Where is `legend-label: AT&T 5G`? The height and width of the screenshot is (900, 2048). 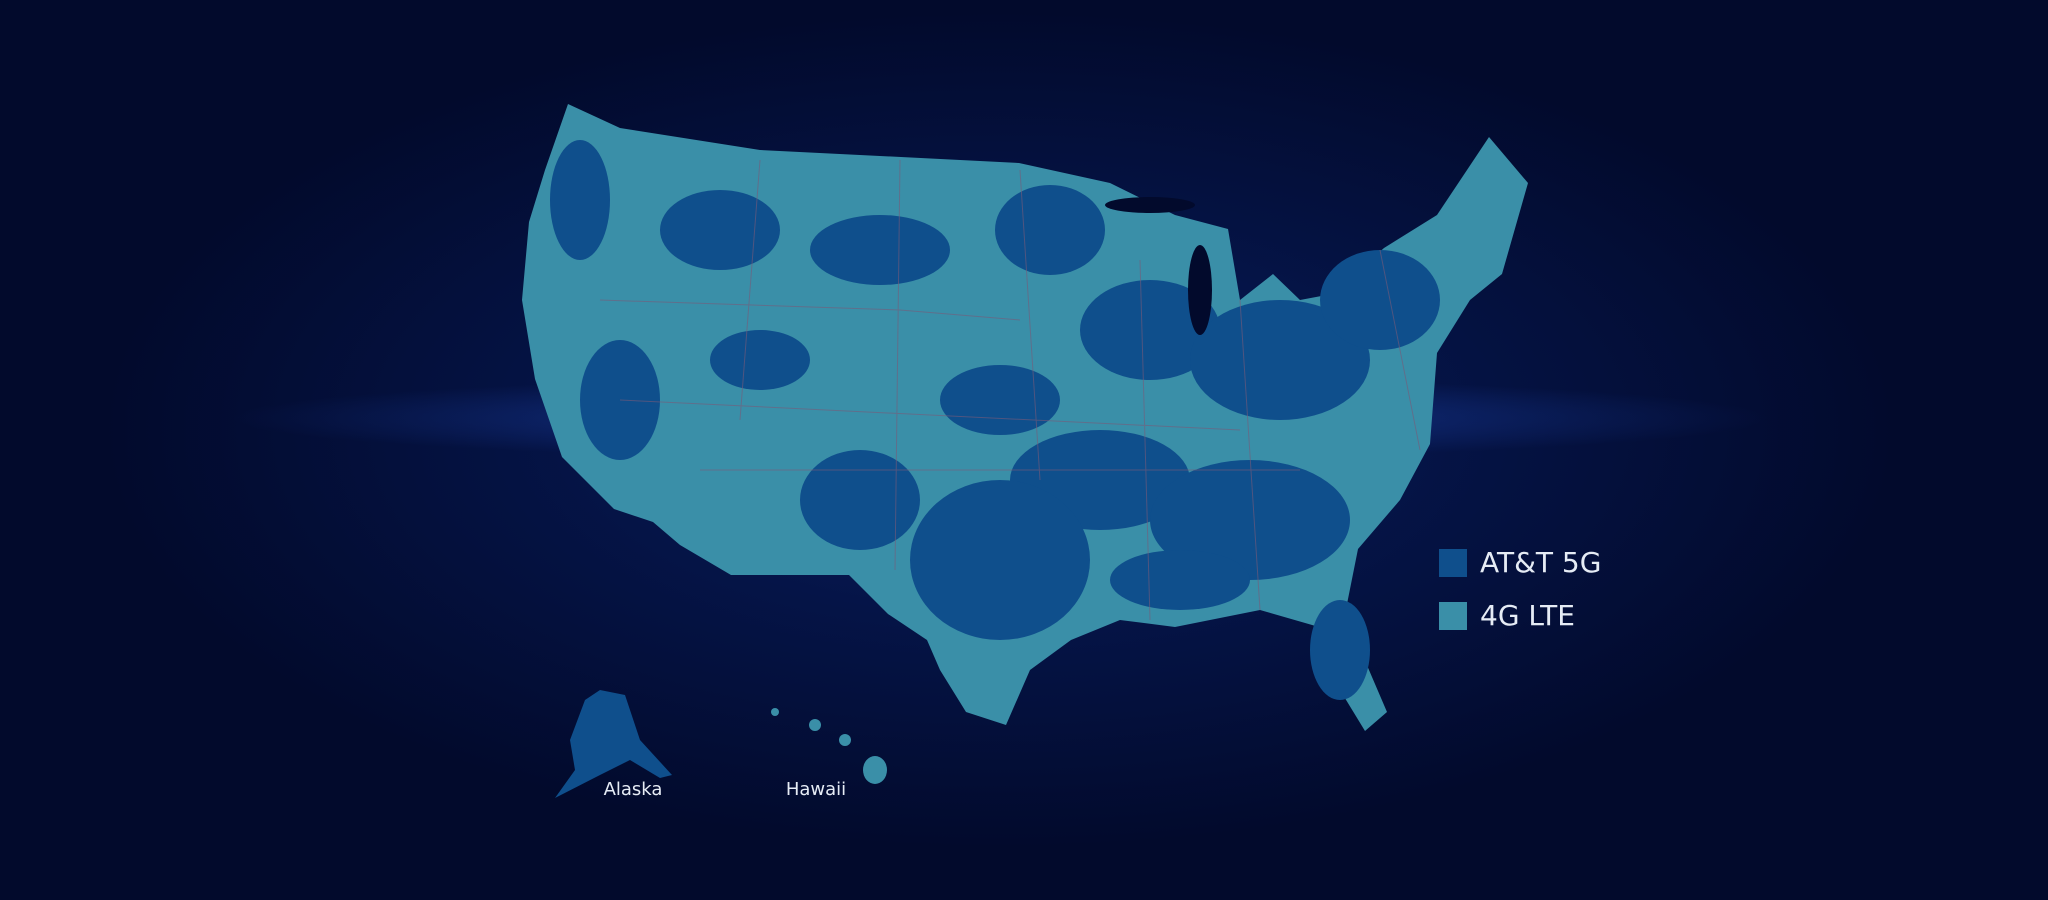 legend-label: AT&T 5G is located at coordinates (1540, 562).